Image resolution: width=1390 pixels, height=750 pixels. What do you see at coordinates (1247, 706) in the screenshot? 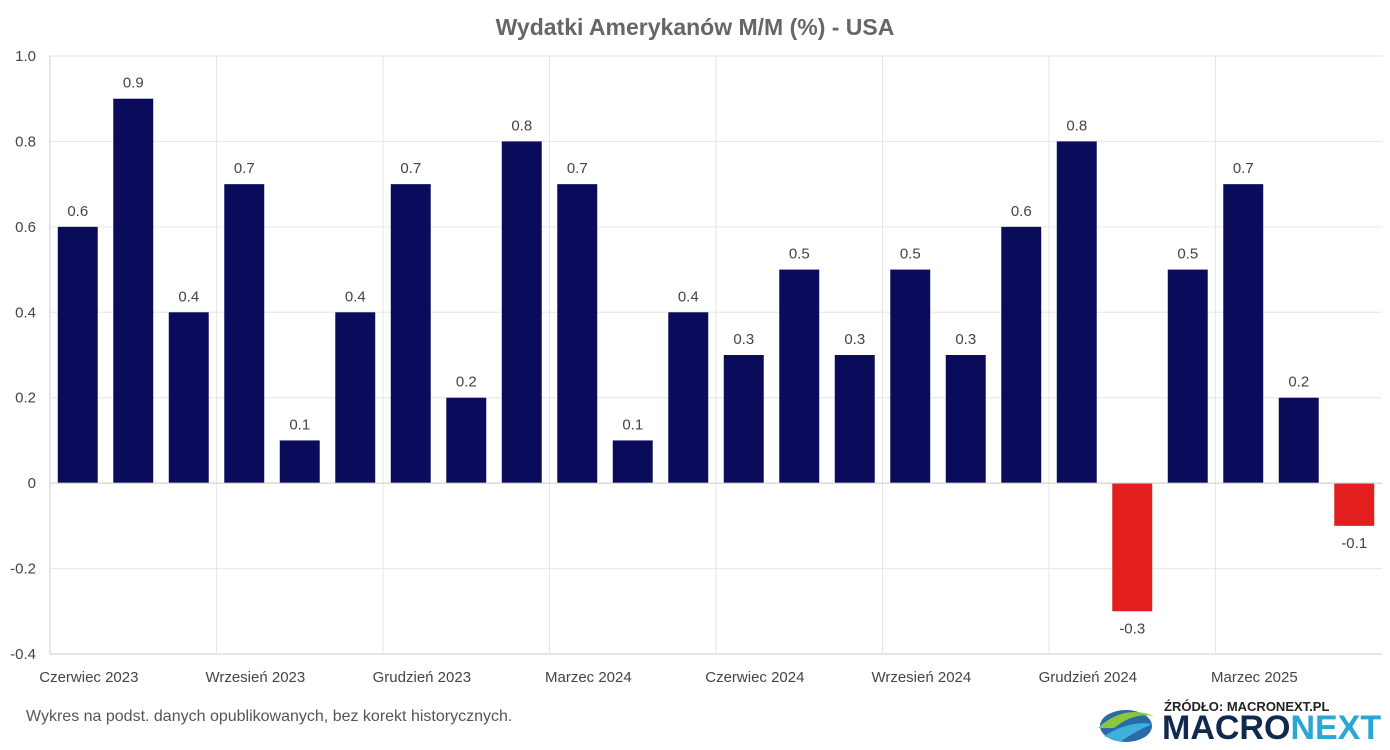
I see `source-label: ŹRÓDŁO: MACRONEXT.PL` at bounding box center [1247, 706].